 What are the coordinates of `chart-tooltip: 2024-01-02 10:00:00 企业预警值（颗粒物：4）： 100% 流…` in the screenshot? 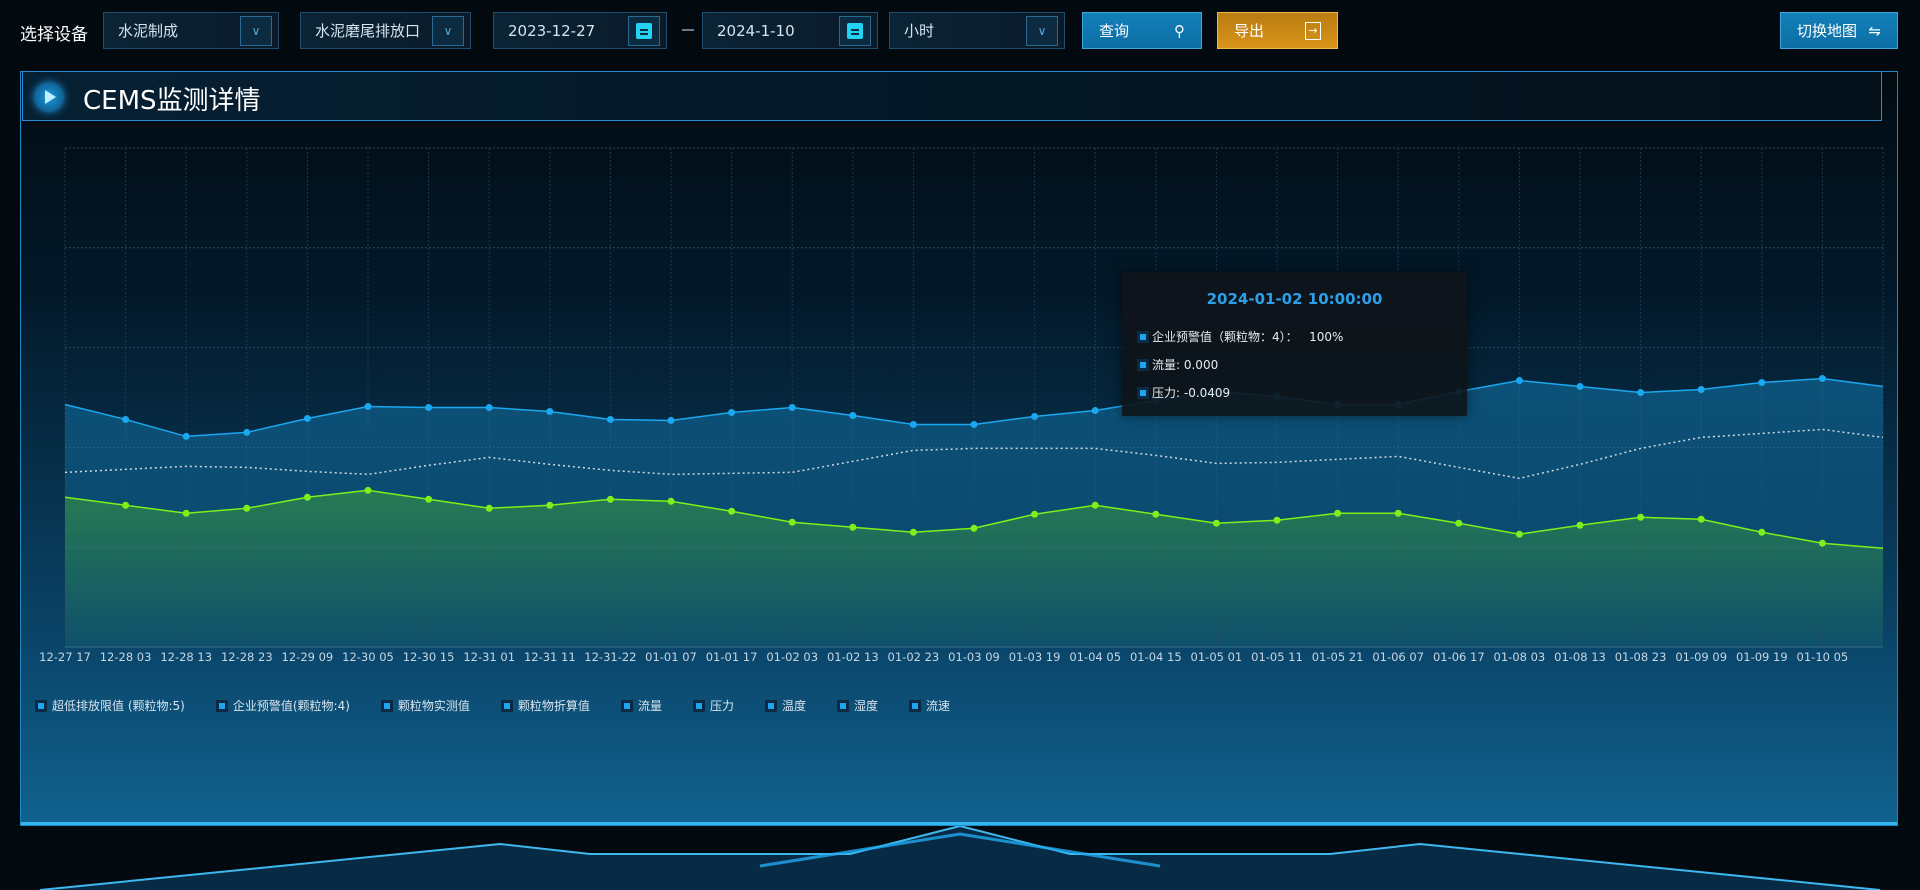 It's located at (1294, 344).